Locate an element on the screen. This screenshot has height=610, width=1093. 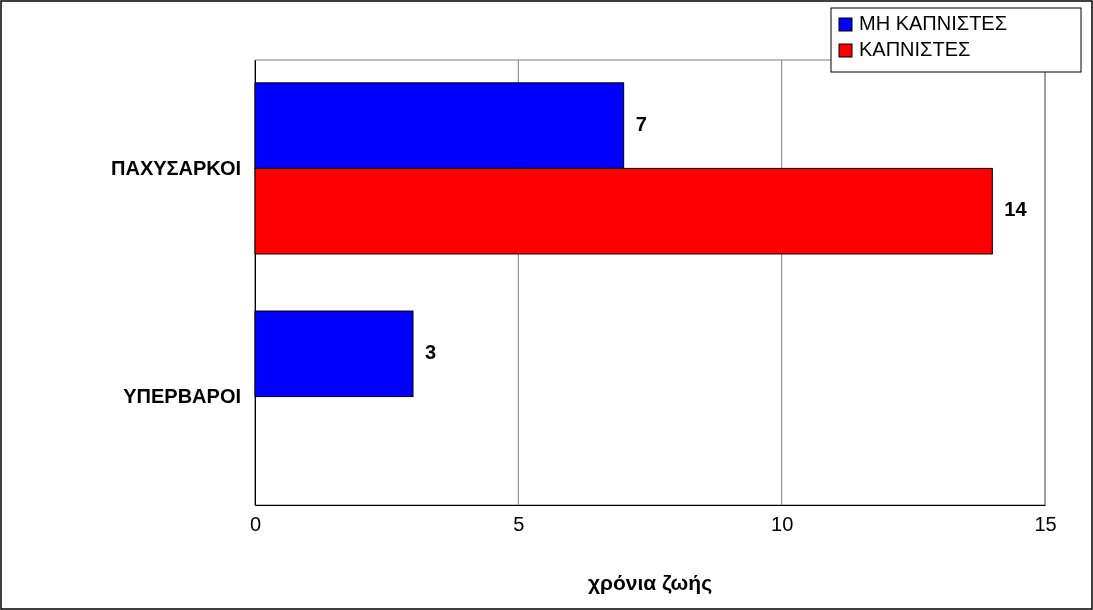
legend-label: ΚΑΠΝΙΣΤΕΣ is located at coordinates (915, 49).